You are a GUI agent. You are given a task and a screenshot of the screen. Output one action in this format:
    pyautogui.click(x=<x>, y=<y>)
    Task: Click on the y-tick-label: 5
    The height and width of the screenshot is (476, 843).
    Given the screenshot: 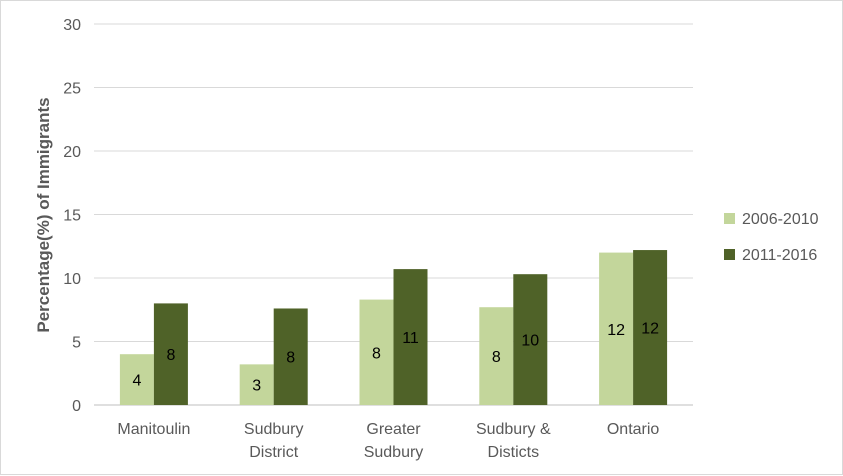 What is the action you would take?
    pyautogui.click(x=76, y=343)
    